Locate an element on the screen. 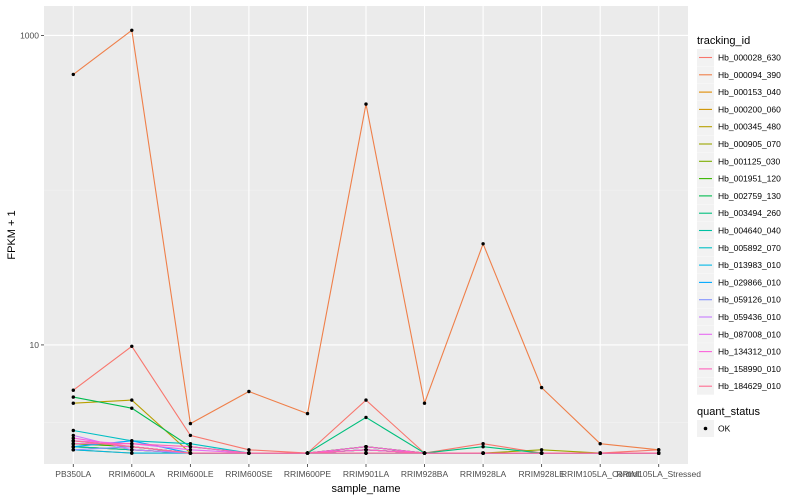 The height and width of the screenshot is (500, 800). legend-label: Hb_087008_010 is located at coordinates (749, 334).